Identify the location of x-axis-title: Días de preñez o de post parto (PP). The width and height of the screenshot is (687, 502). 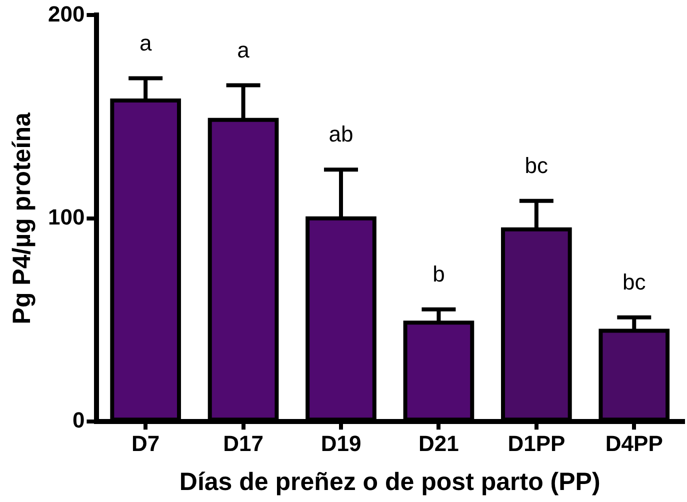
(389, 482).